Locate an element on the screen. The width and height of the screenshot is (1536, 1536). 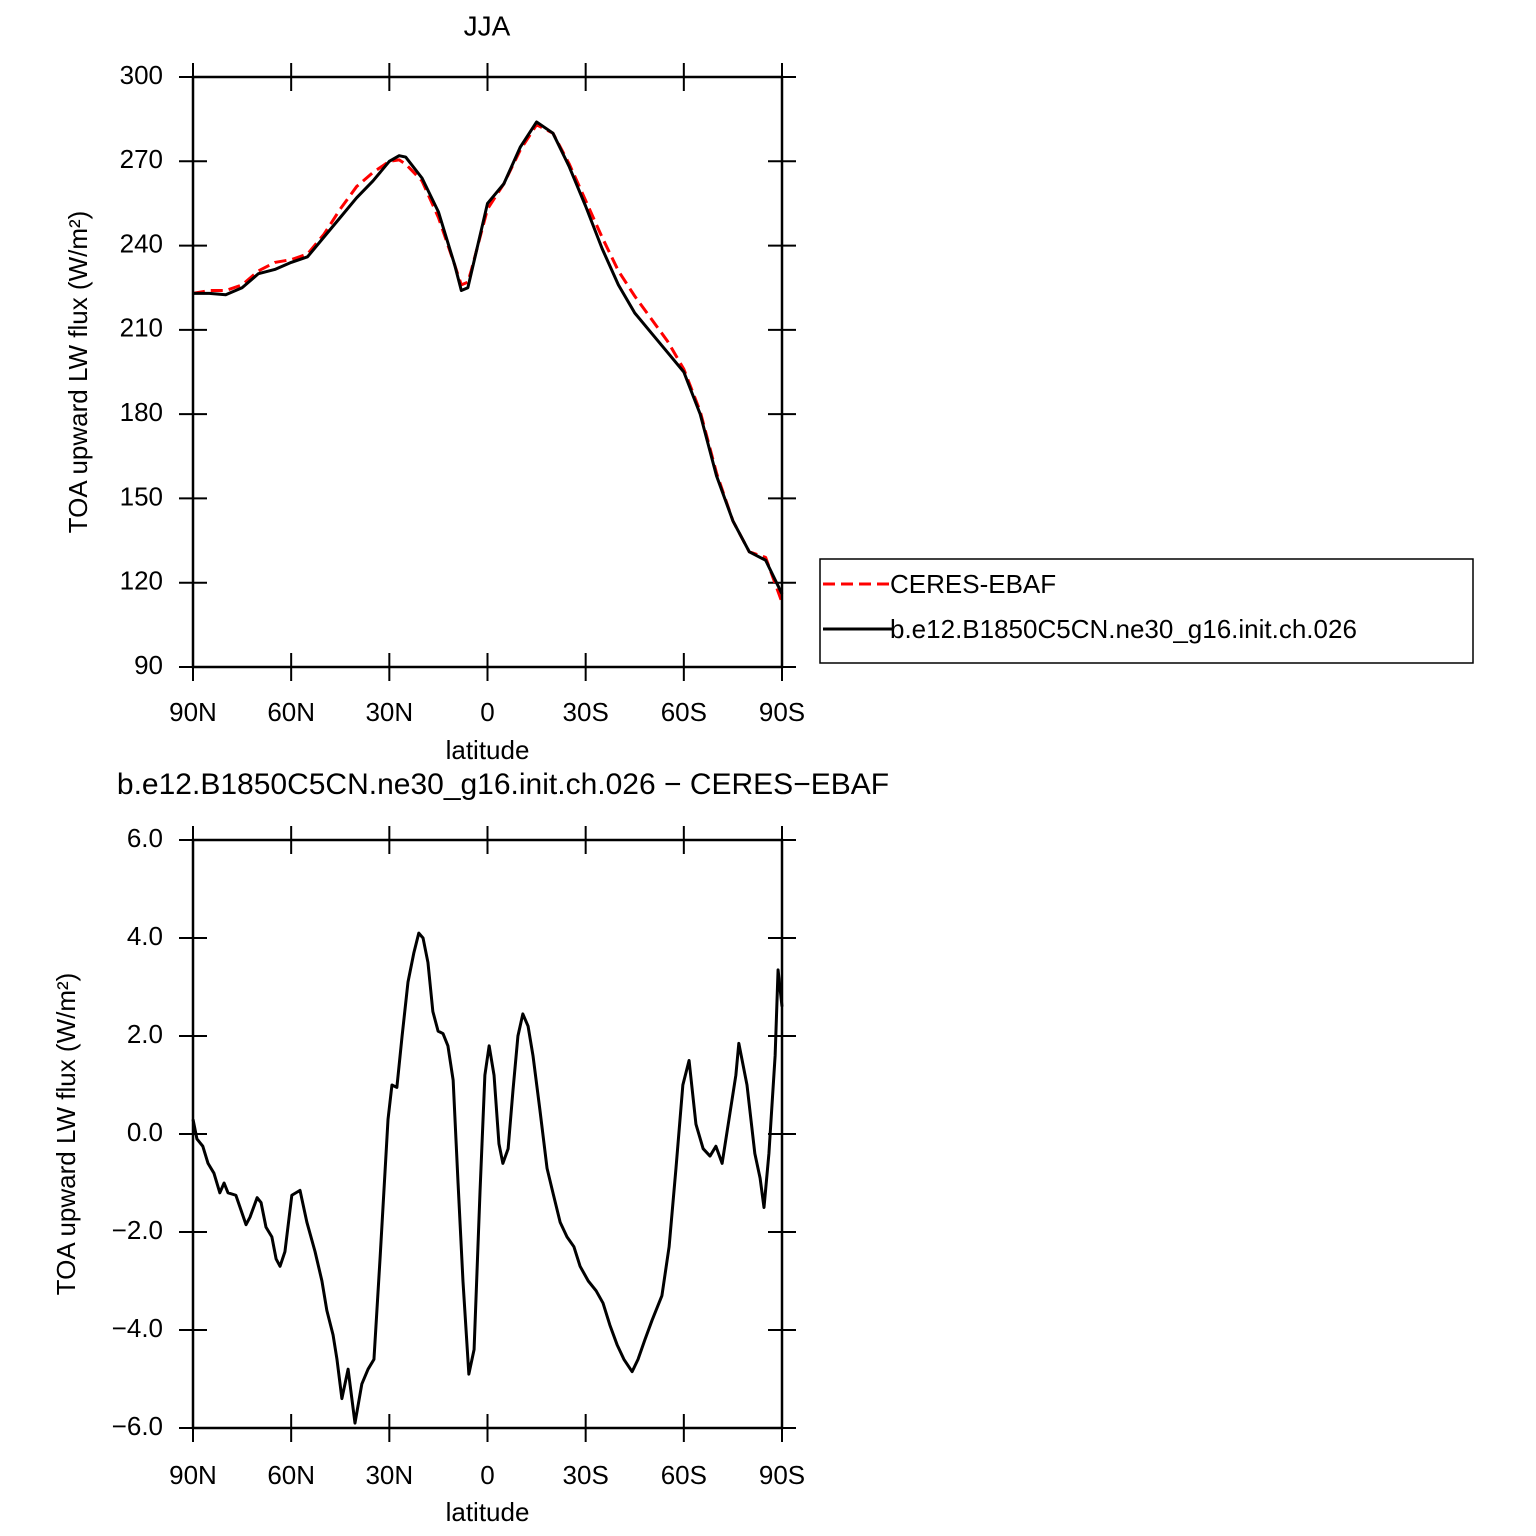
y-tick-label: 270 is located at coordinates (141, 159).